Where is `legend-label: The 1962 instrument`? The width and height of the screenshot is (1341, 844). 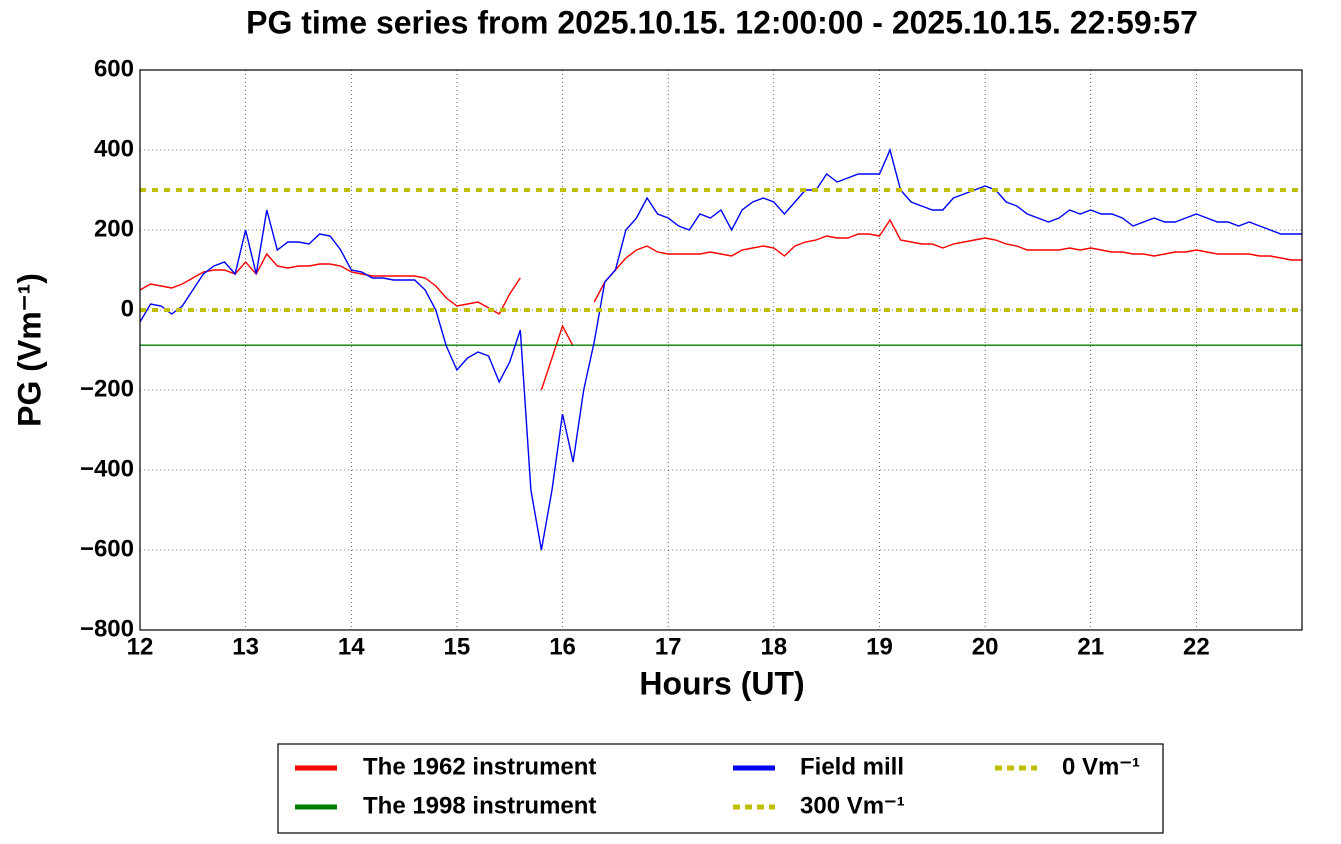 legend-label: The 1962 instrument is located at coordinates (479, 766).